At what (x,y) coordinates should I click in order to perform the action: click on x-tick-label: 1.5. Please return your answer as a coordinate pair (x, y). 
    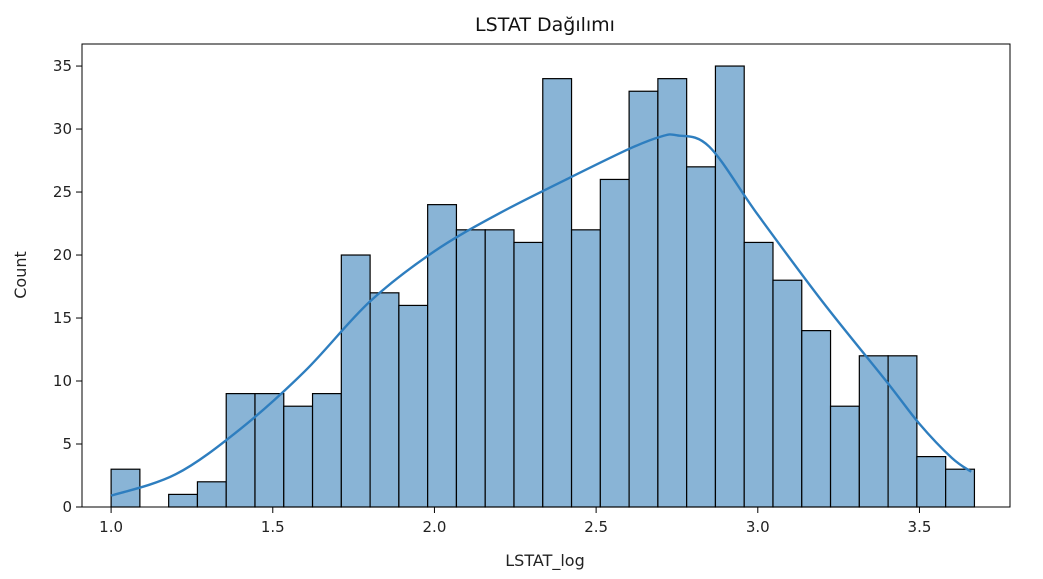
    Looking at the image, I should click on (273, 527).